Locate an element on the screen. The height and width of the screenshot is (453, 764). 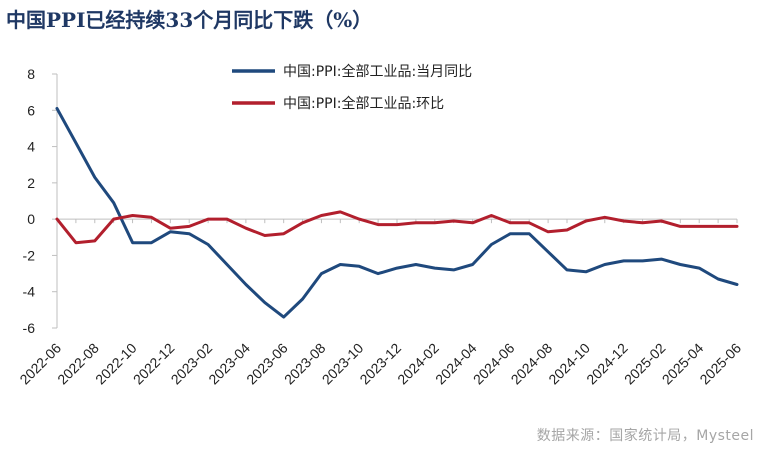
legend-item: 中国:PPI:全部工业品:当月同比 is located at coordinates (352, 71).